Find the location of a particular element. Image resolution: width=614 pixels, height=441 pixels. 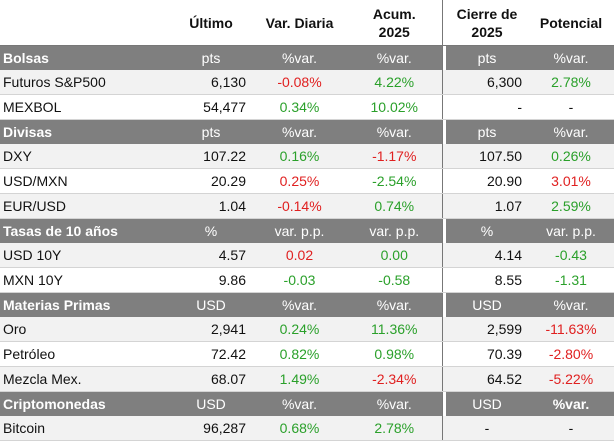

unit-ultimo: % is located at coordinates (211, 230).